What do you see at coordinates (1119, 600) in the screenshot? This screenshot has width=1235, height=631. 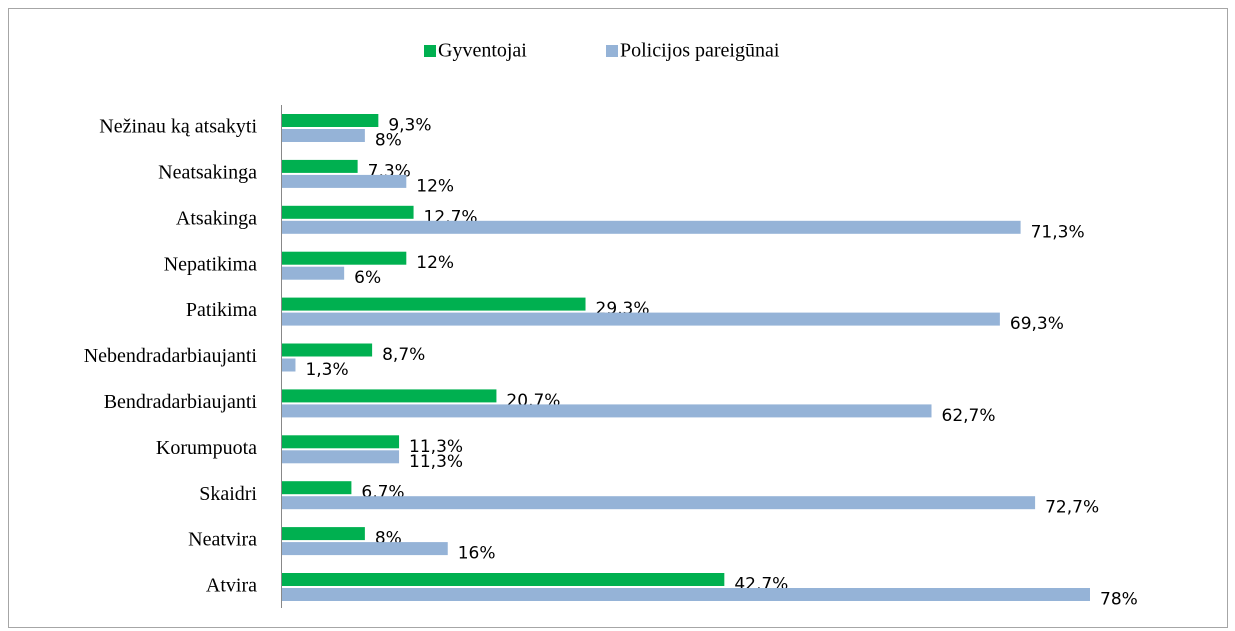 I see `value-label: 78%` at bounding box center [1119, 600].